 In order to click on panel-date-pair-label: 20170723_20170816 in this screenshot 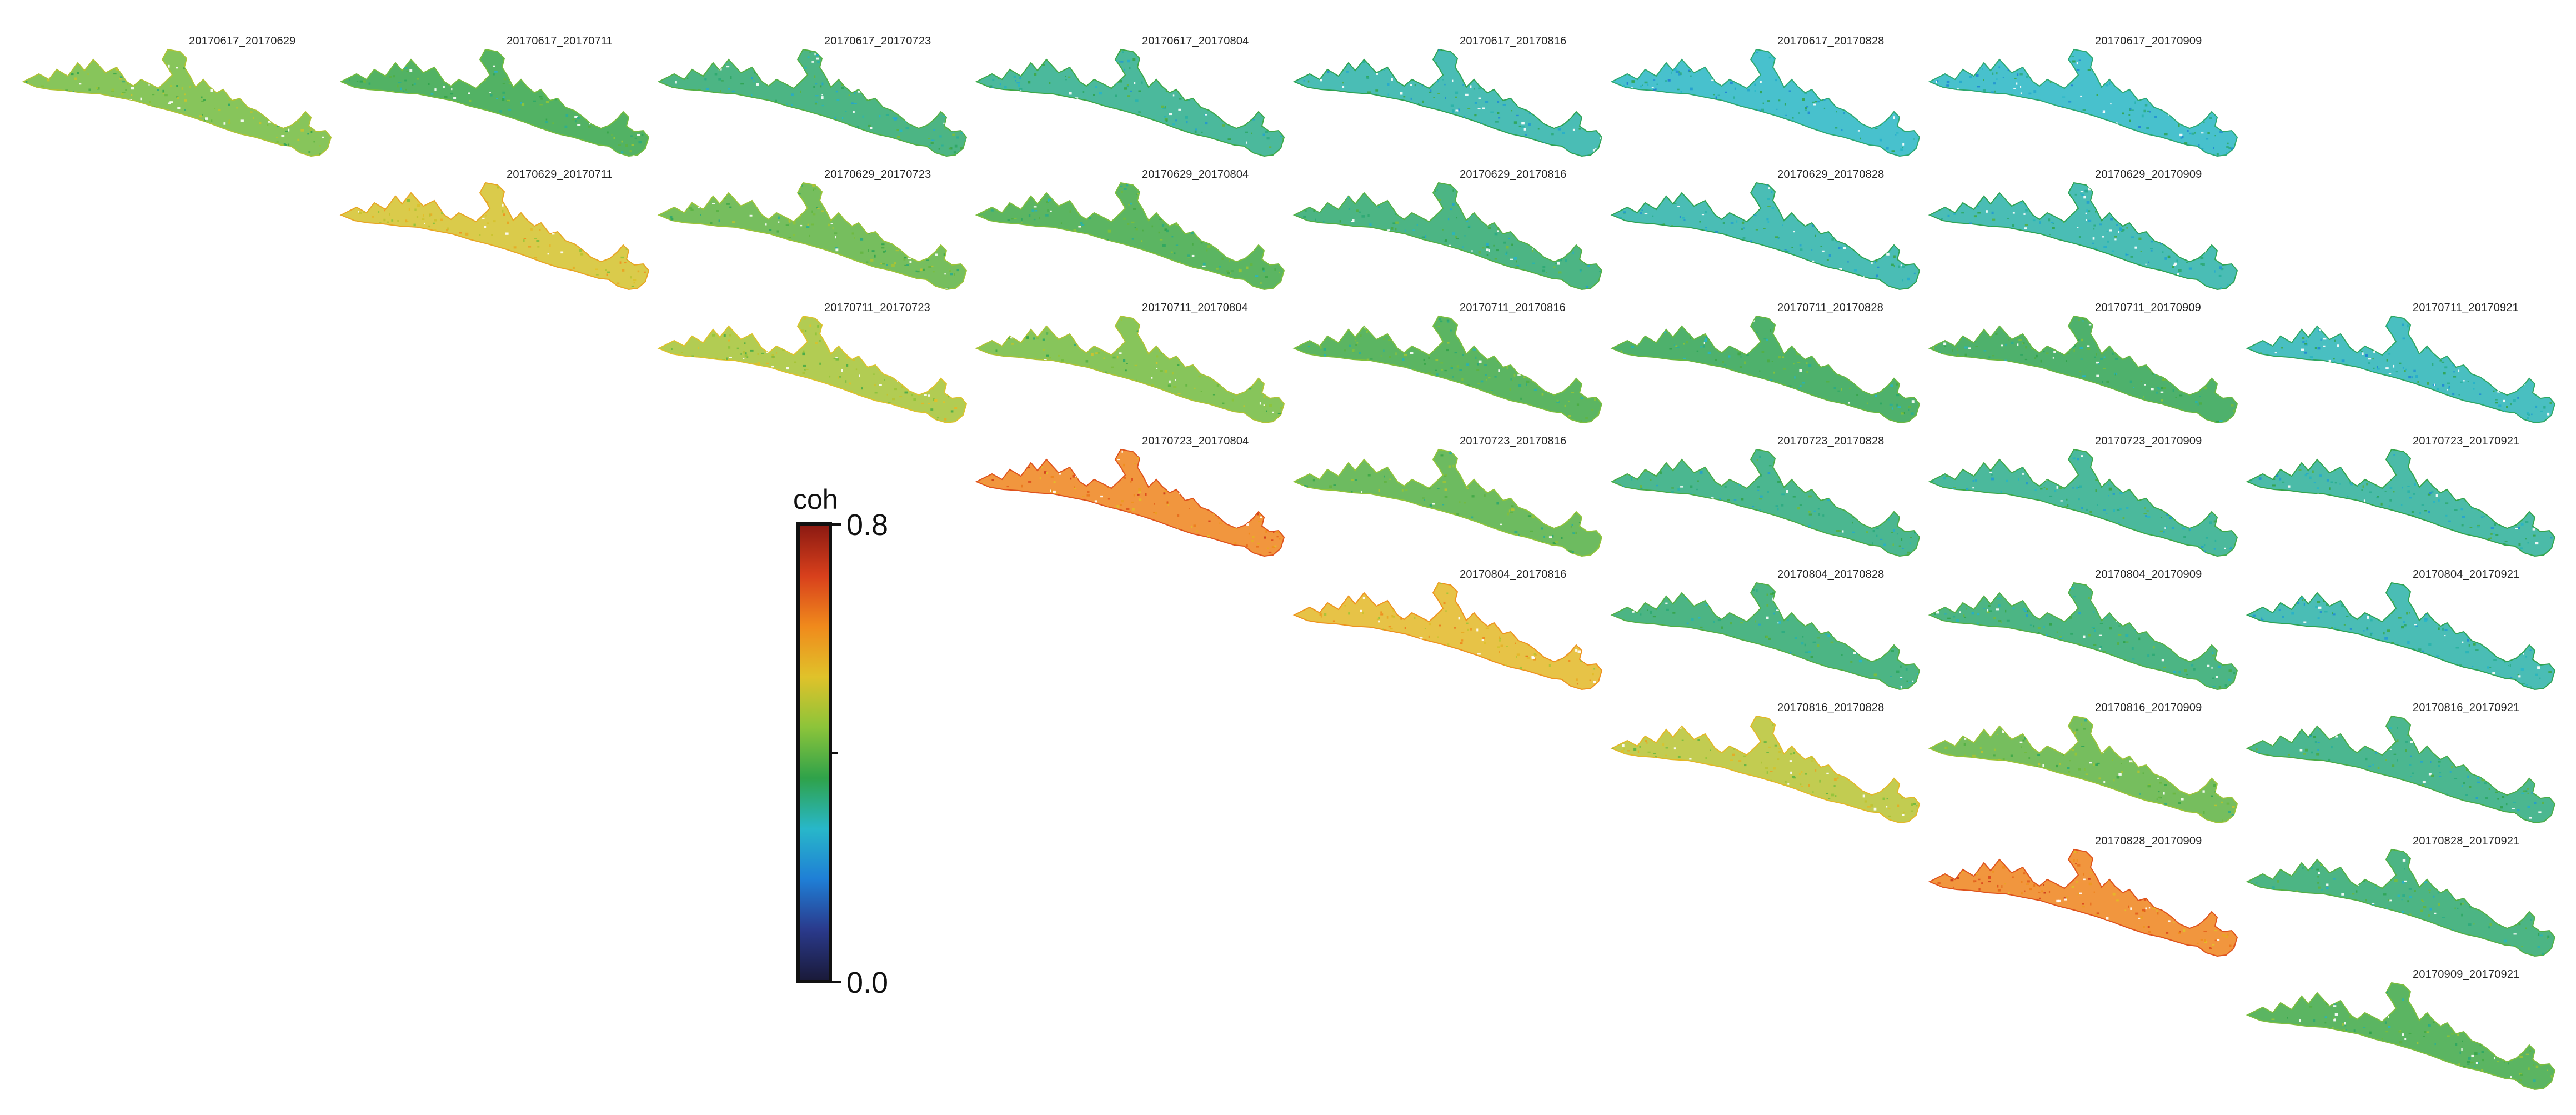, I will do `click(1514, 441)`.